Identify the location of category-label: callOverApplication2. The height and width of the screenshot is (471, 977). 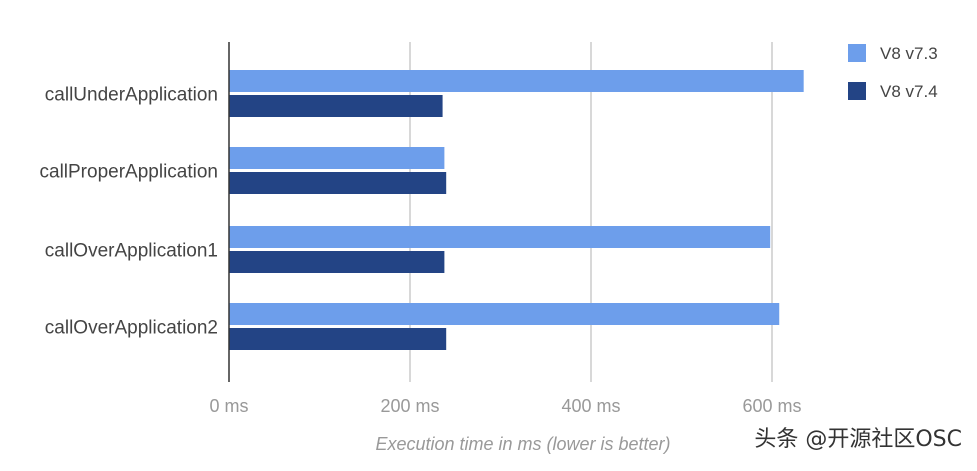
(131, 328).